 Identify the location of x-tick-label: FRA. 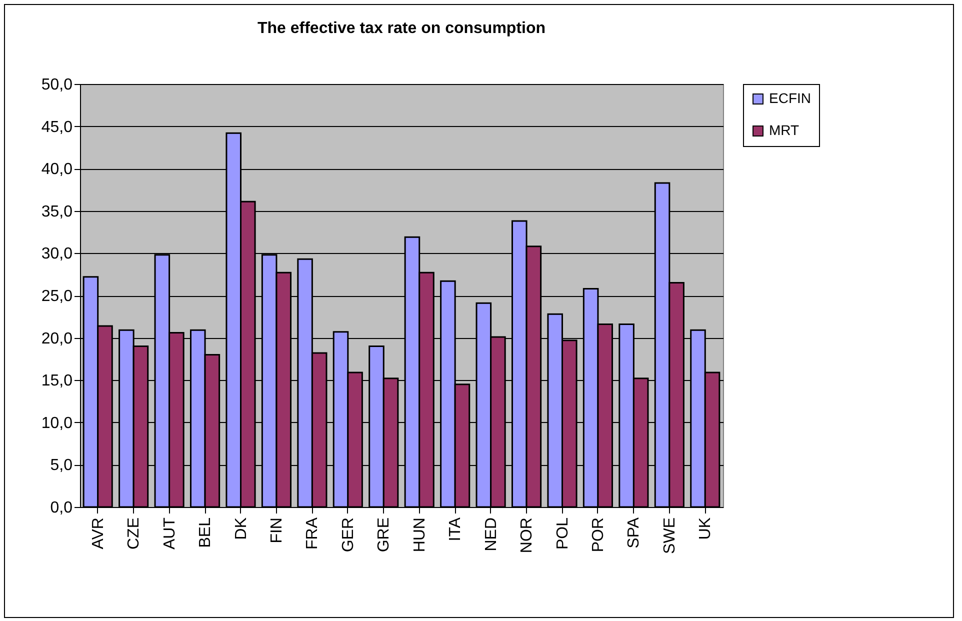
(313, 533).